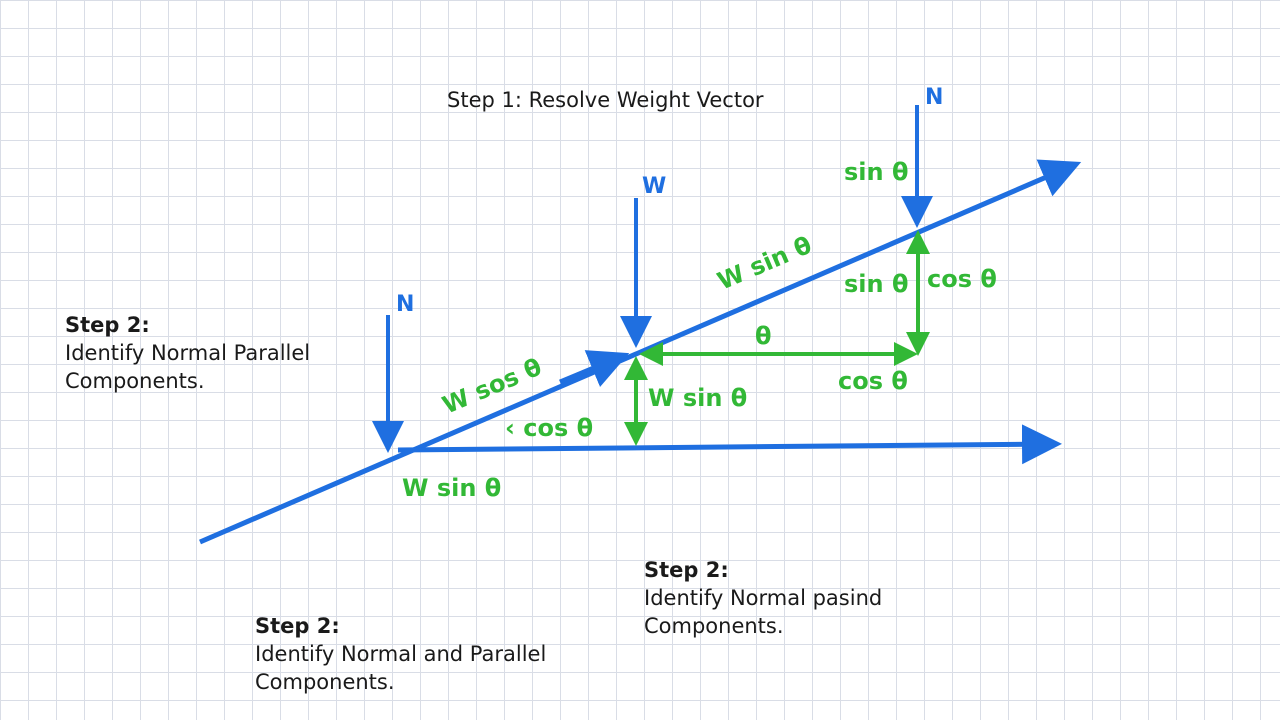  What do you see at coordinates (654, 186) in the screenshot?
I see `weight-label: W` at bounding box center [654, 186].